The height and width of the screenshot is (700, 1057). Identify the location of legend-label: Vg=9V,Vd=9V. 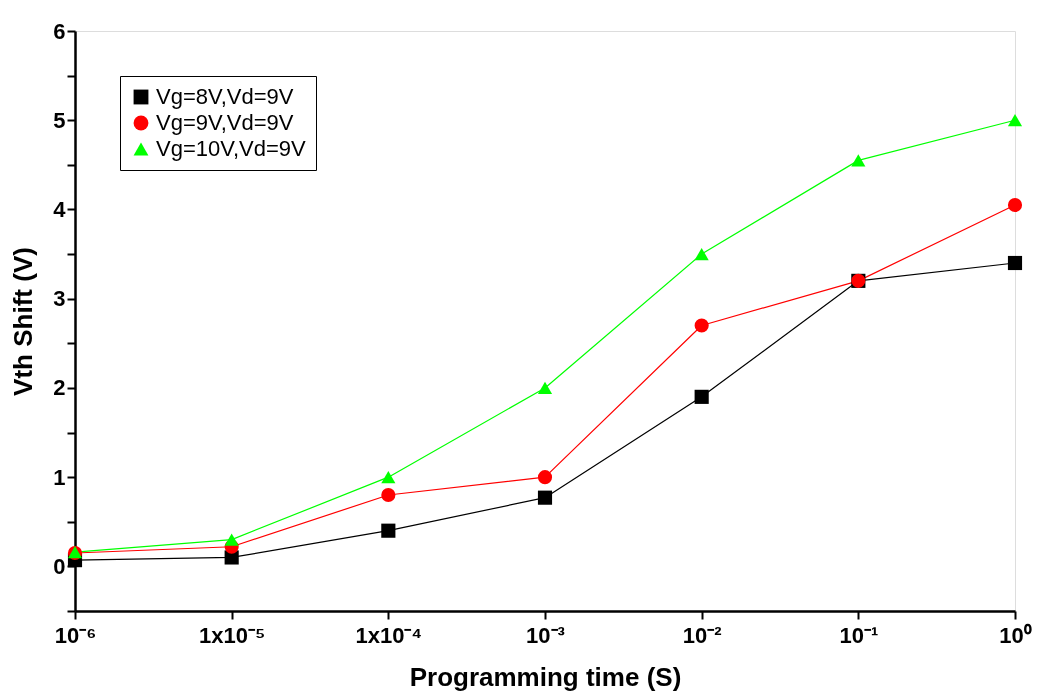
(225, 122).